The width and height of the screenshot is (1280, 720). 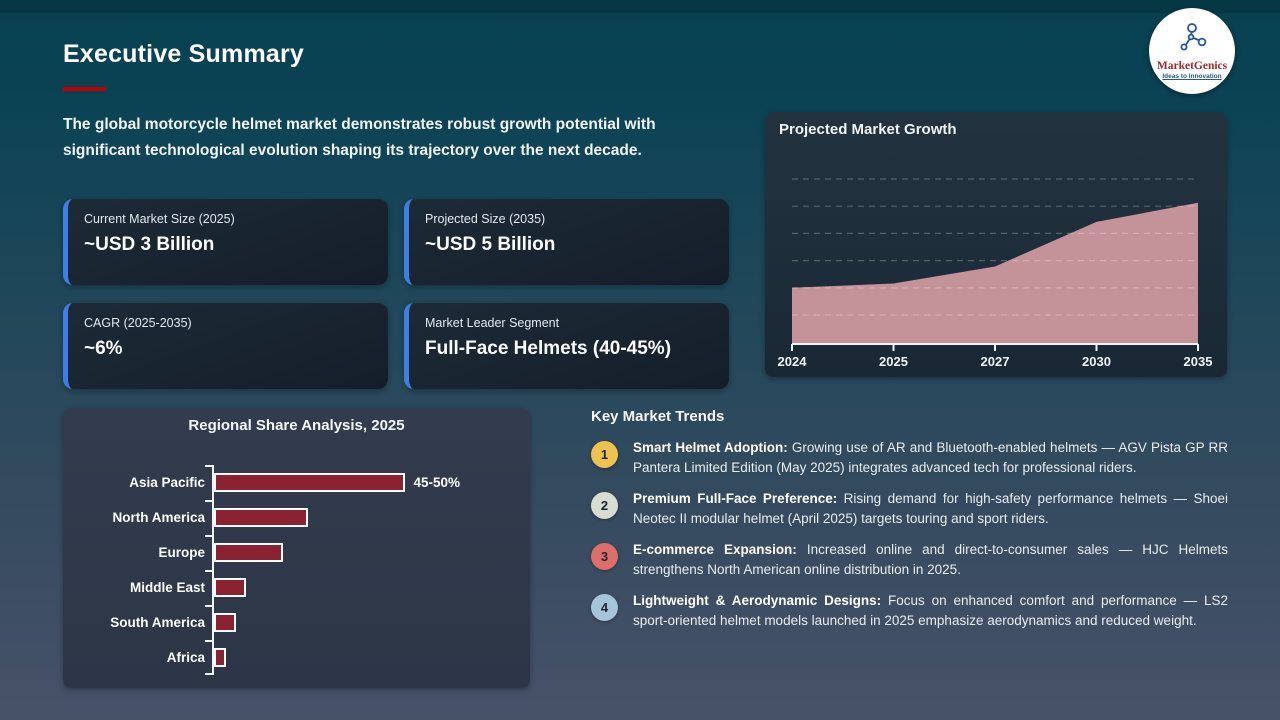 I want to click on title-underline, so click(x=84, y=89).